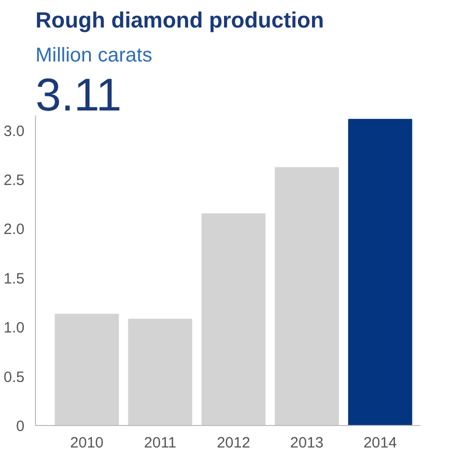  I want to click on x-tick-label: 2014, so click(380, 443).